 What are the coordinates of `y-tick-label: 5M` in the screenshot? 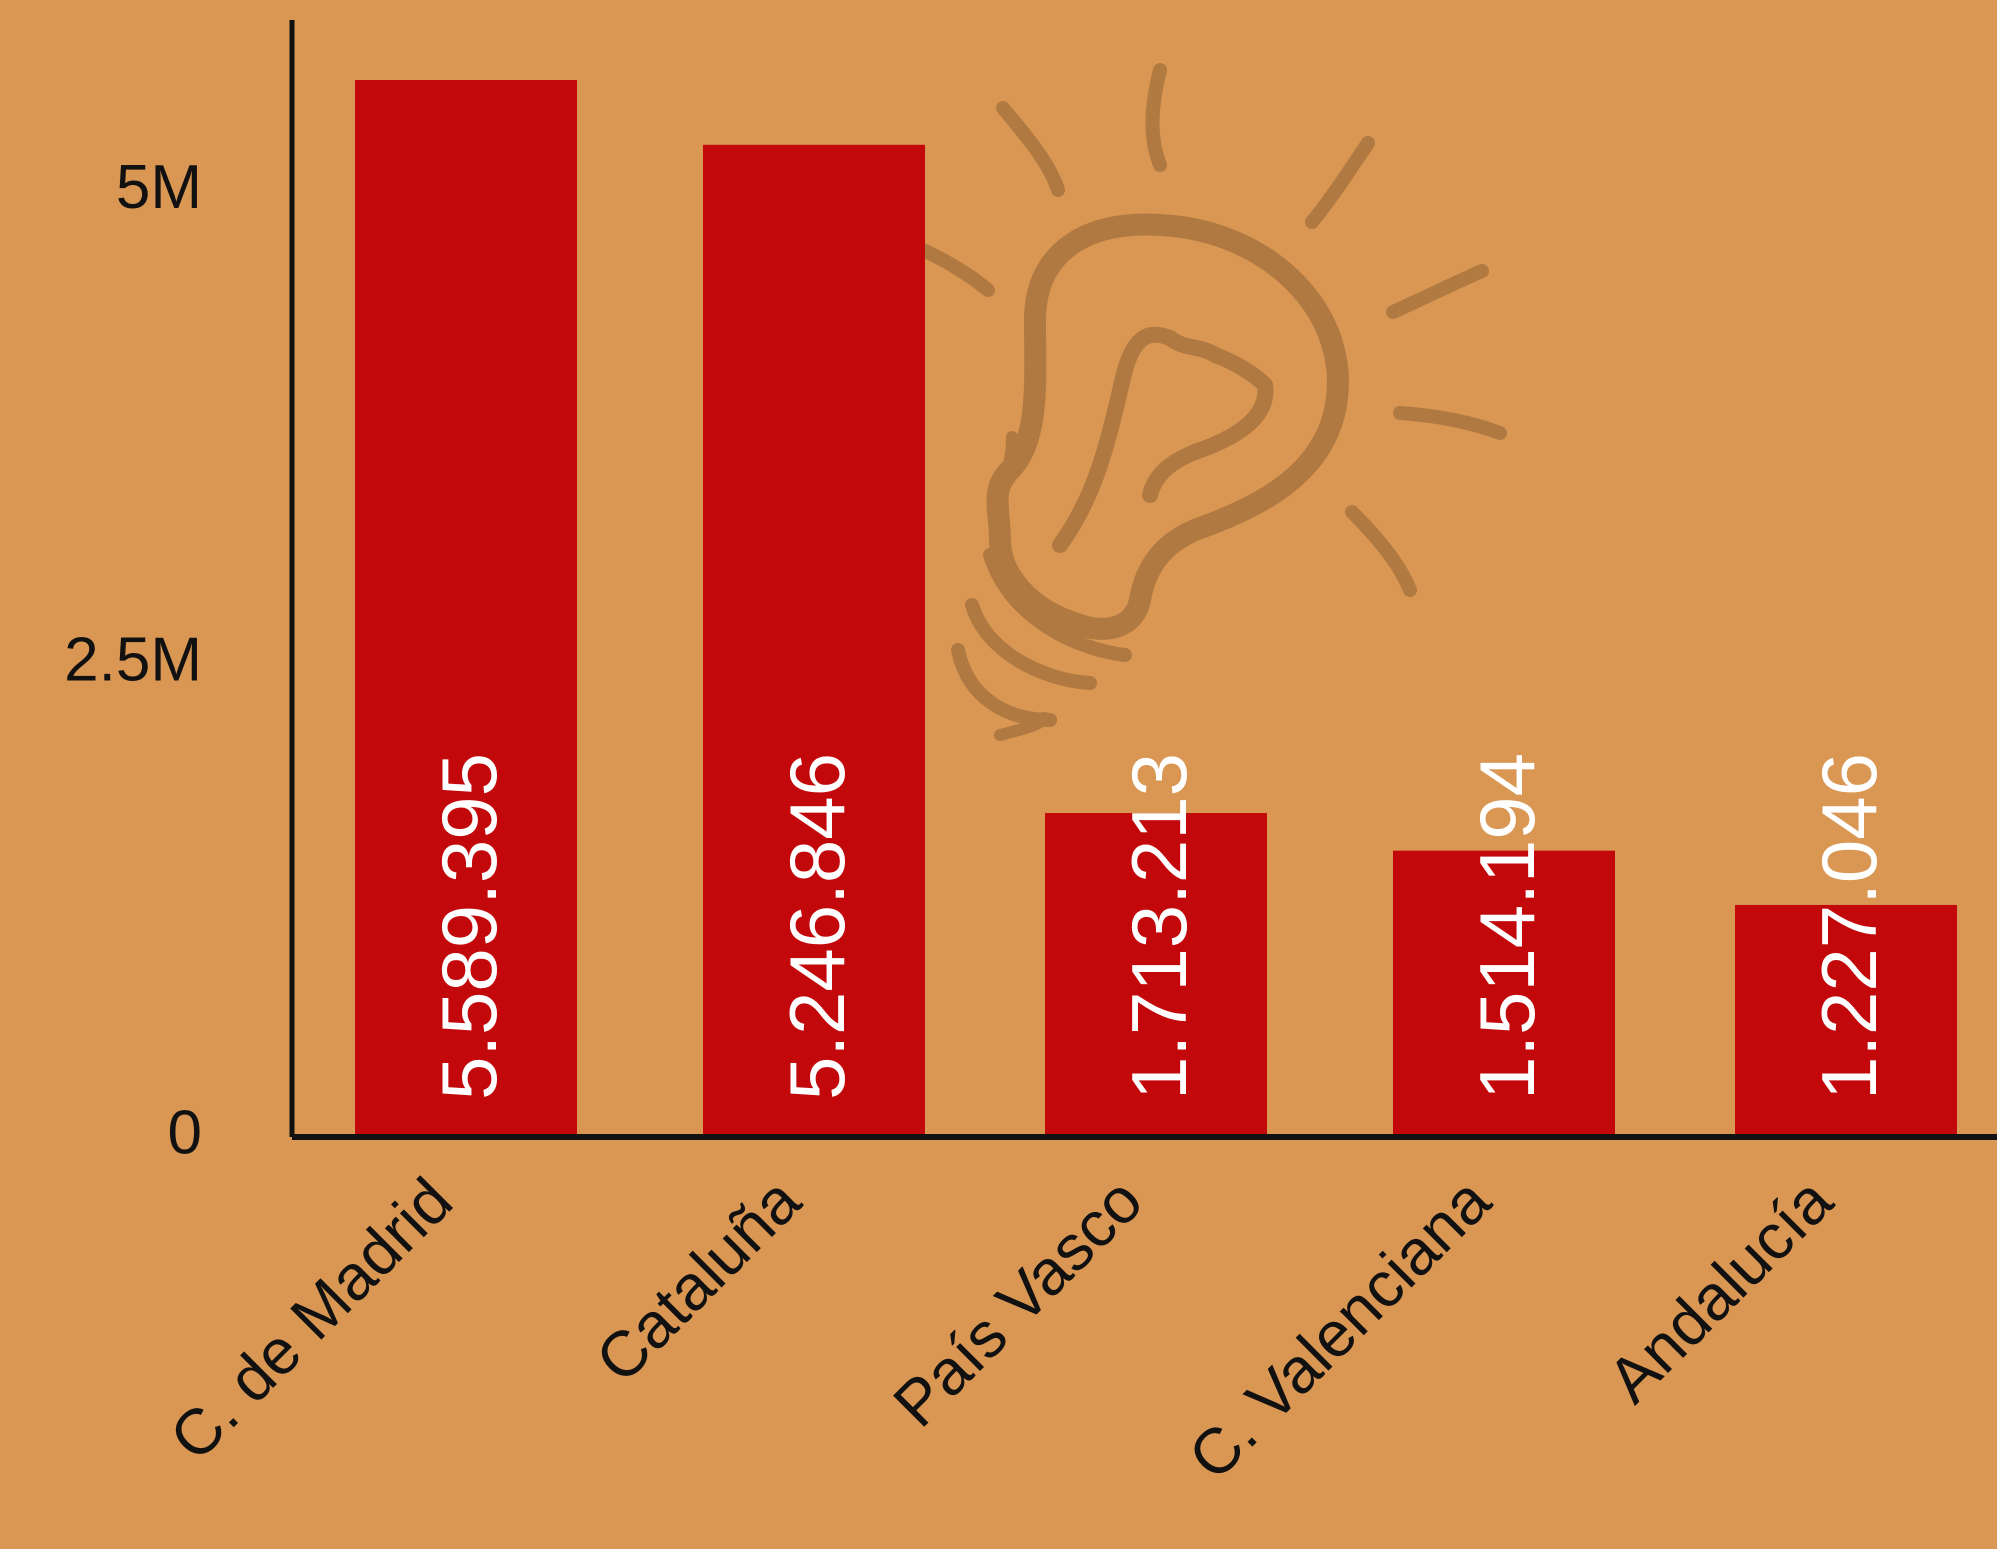 It's located at (159, 187).